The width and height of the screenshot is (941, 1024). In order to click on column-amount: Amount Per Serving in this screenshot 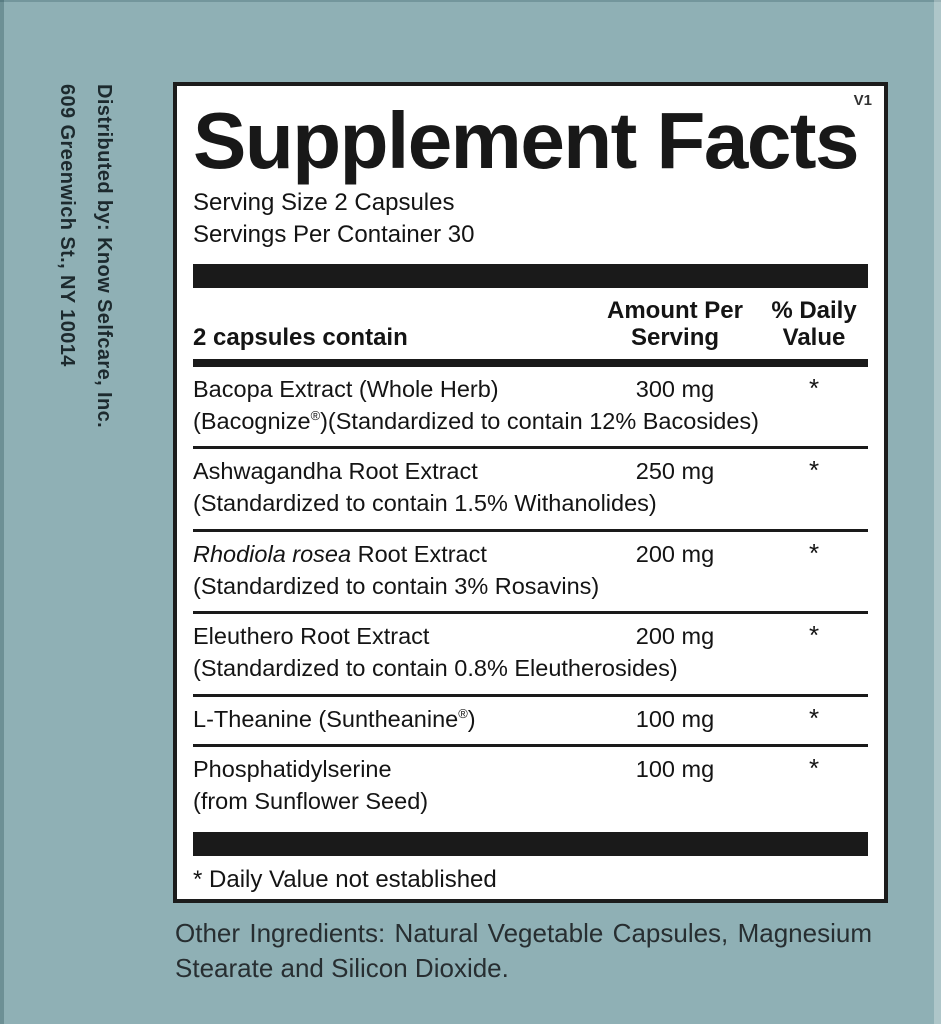, I will do `click(675, 324)`.